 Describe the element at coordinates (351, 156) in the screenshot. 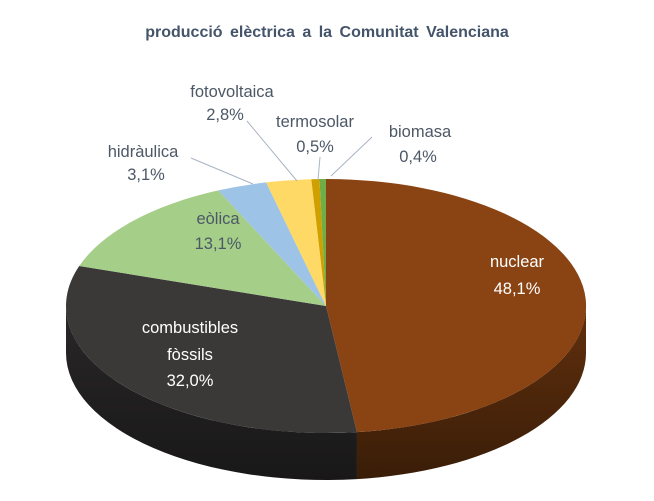

I see `leader-line-biomasa` at that location.